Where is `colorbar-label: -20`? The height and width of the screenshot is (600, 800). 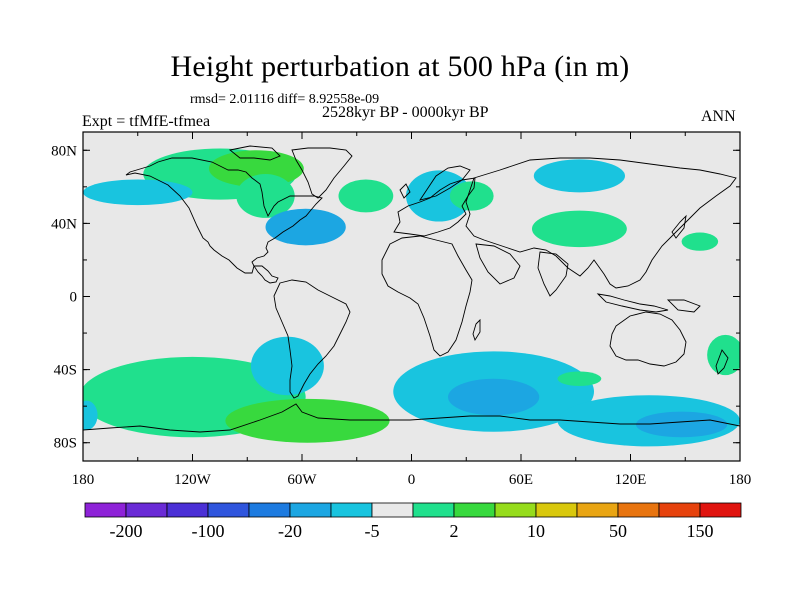 colorbar-label: -20 is located at coordinates (290, 531).